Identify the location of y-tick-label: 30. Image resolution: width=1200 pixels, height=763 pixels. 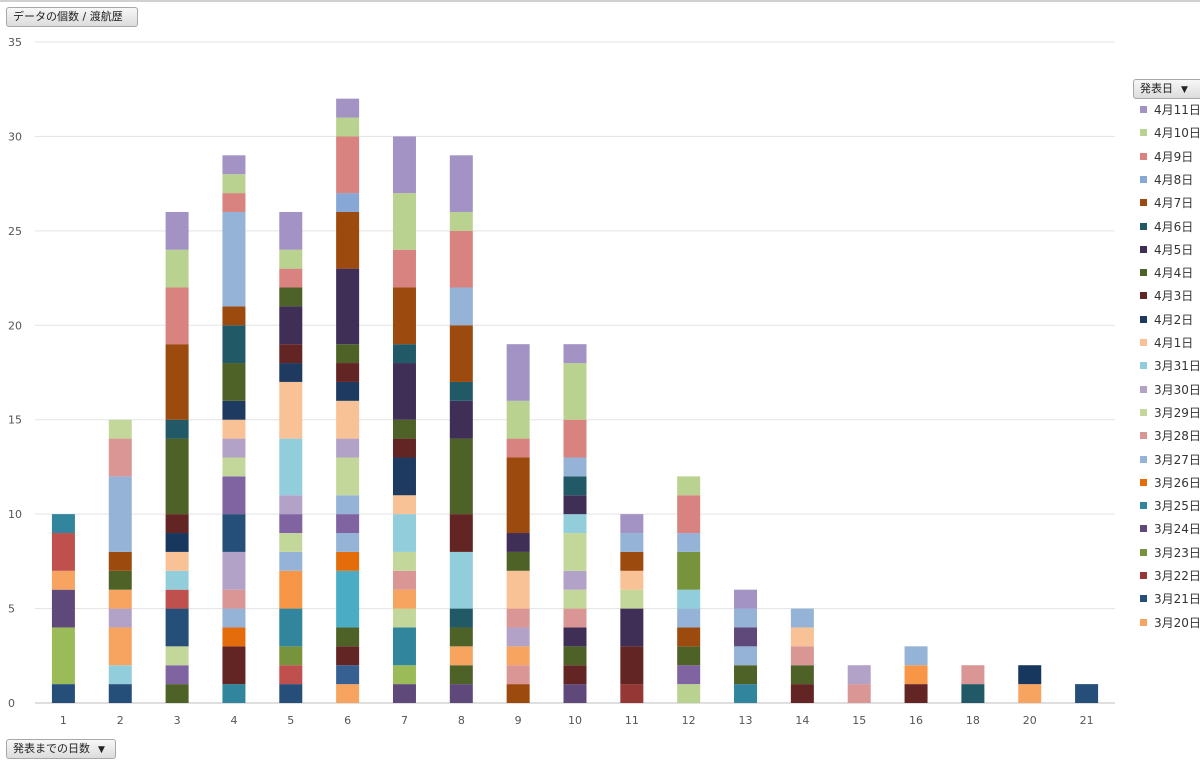
(15, 136).